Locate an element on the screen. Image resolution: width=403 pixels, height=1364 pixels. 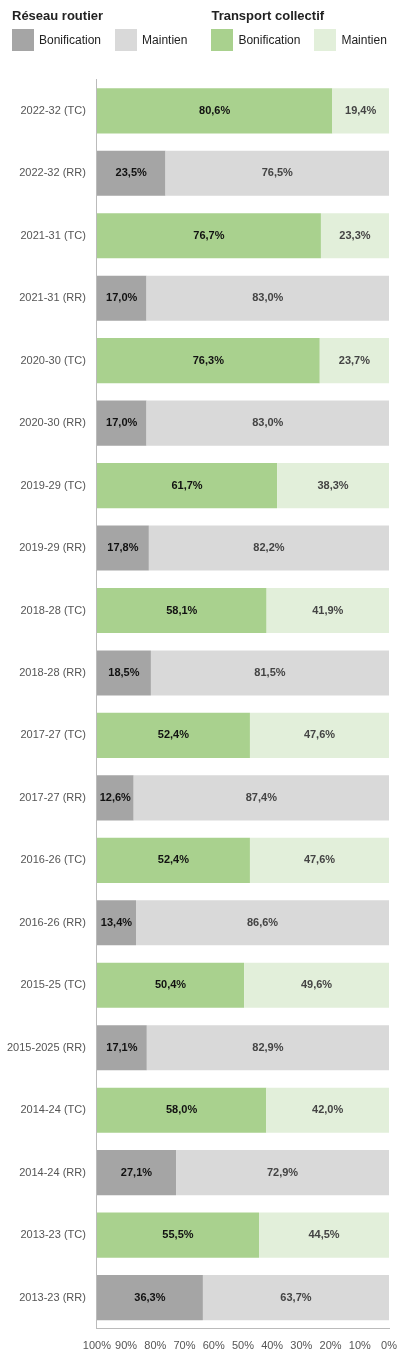
x-tick-label: 20% is located at coordinates (330, 1345).